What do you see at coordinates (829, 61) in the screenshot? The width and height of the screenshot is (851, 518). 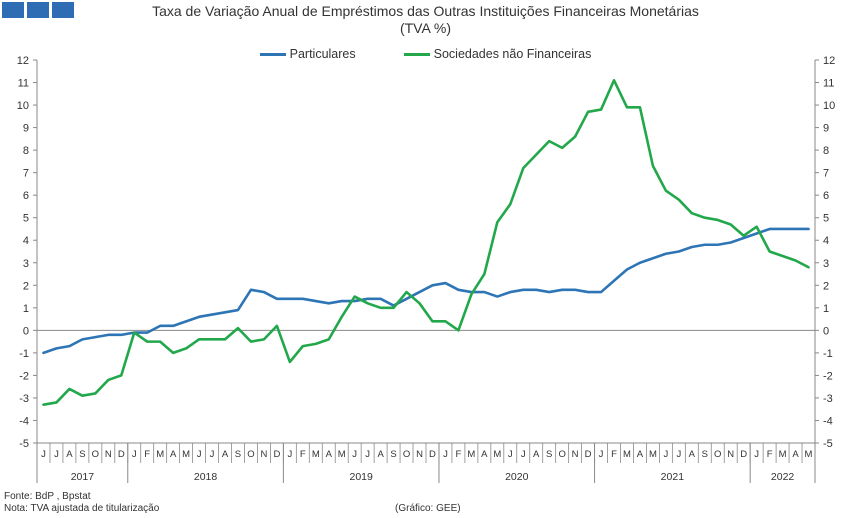 I see `y-tick-label-right: 12` at bounding box center [829, 61].